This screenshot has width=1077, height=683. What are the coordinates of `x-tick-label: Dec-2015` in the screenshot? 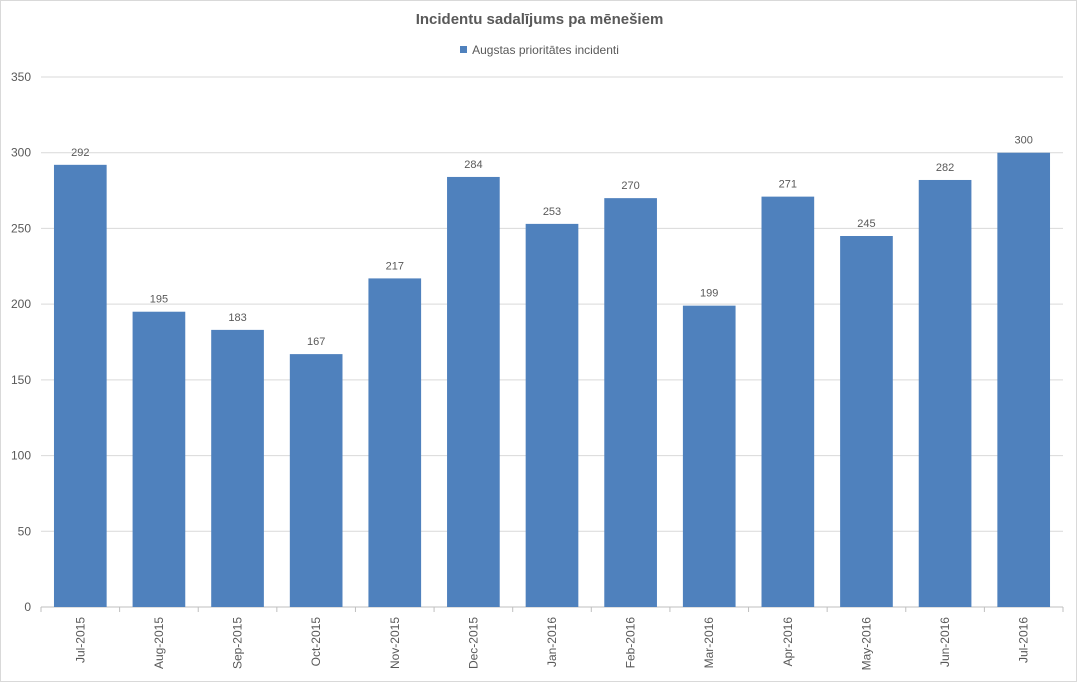 It's located at (473, 643).